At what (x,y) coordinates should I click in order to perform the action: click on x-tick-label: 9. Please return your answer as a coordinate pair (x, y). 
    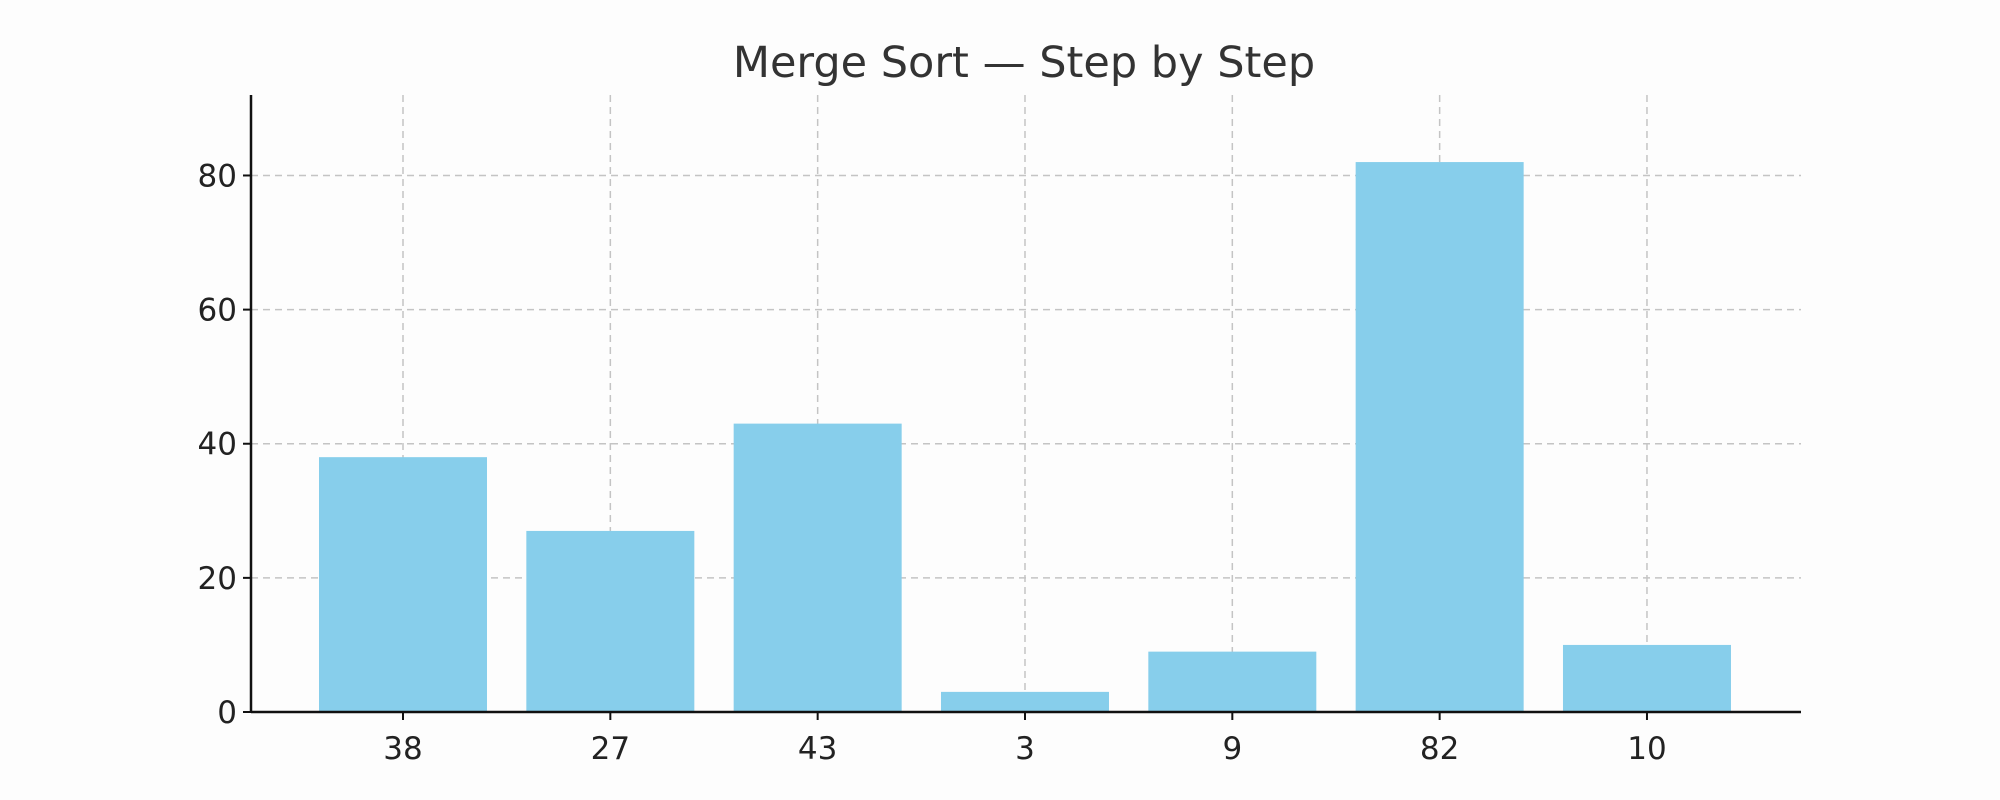
    Looking at the image, I should click on (1232, 749).